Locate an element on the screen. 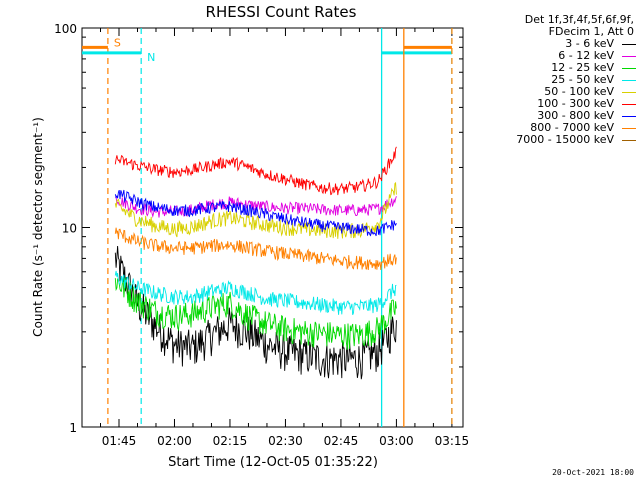 This screenshot has width=640, height=480. x-tick-label: 01:45 is located at coordinates (119, 441).